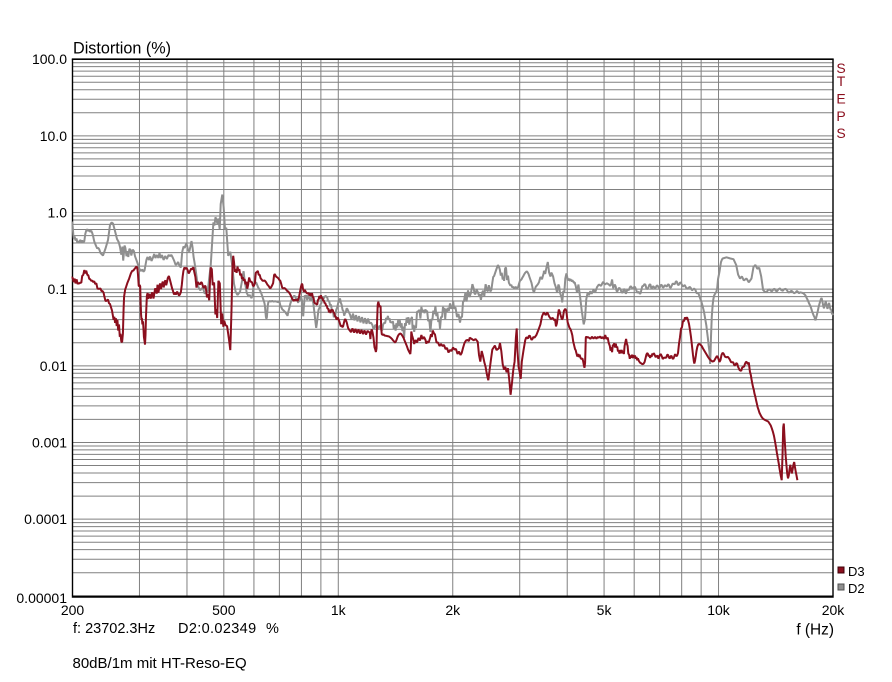  What do you see at coordinates (41, 598) in the screenshot?
I see `svg-text: 0.00001` at bounding box center [41, 598].